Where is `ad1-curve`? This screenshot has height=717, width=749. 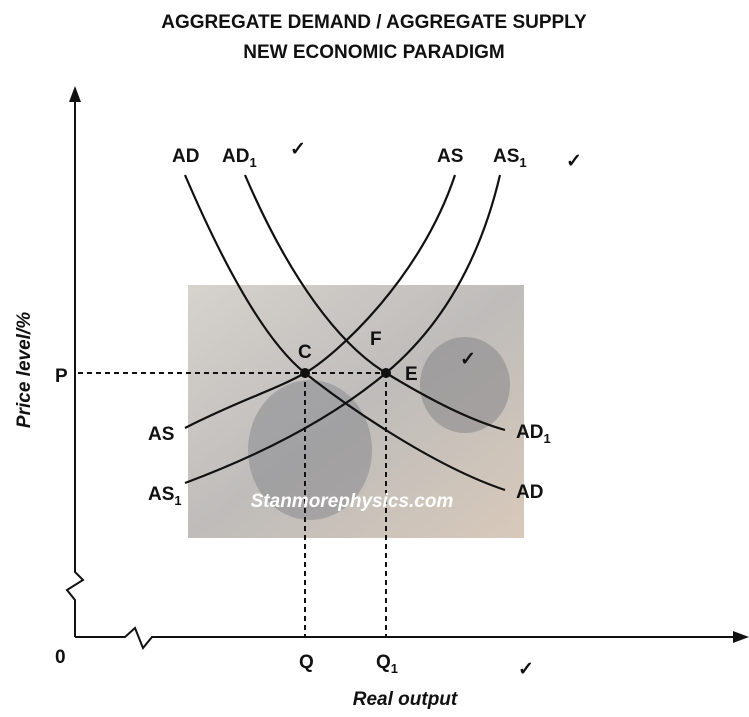 ad1-curve is located at coordinates (374, 303).